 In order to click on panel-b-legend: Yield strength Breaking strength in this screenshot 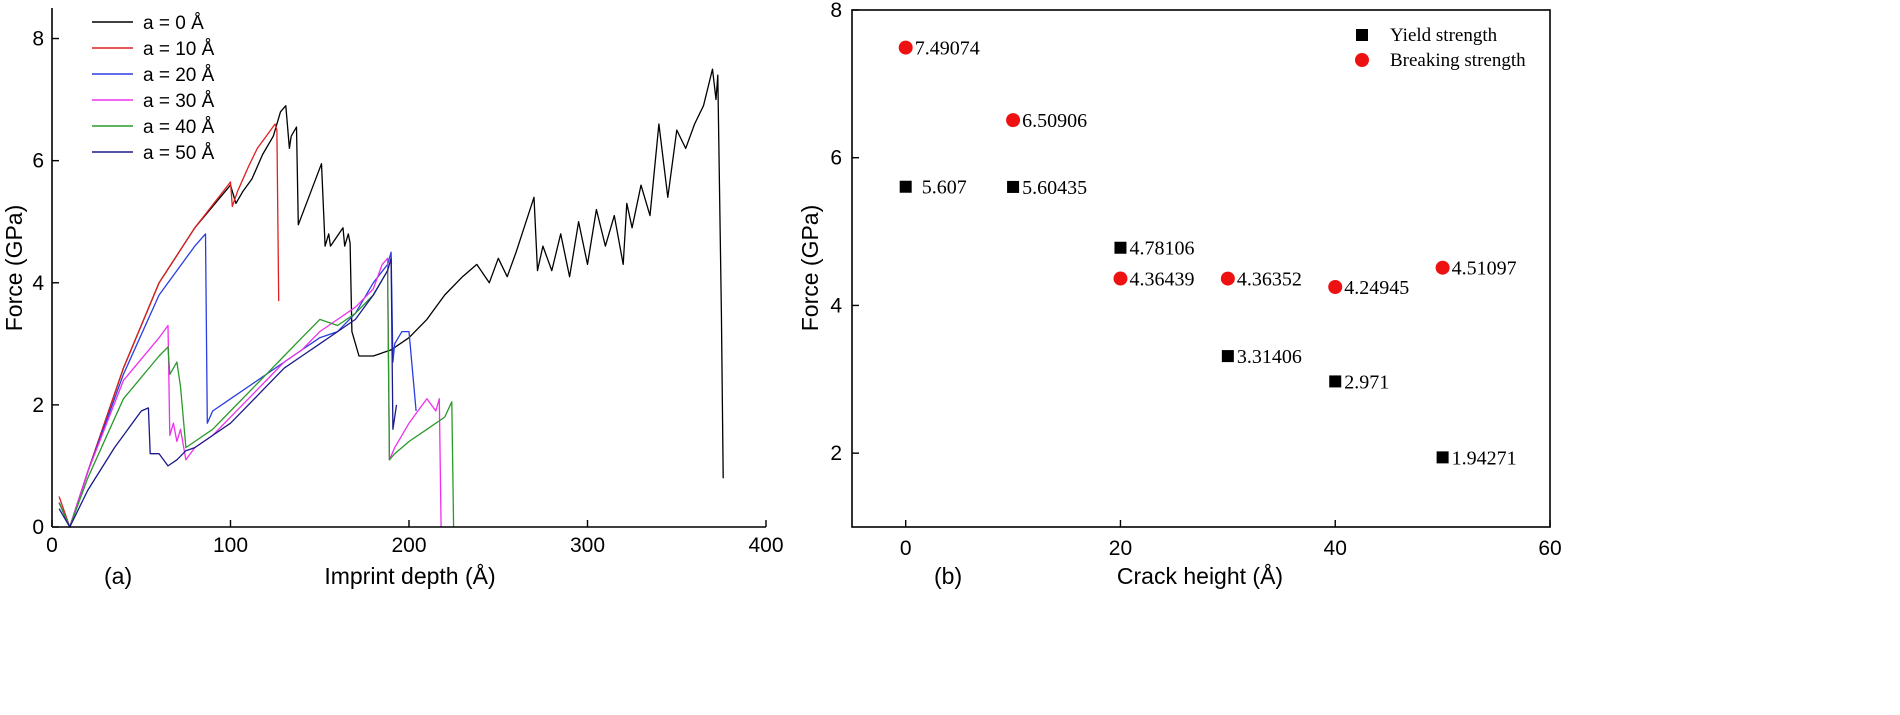, I will do `click(1440, 48)`.